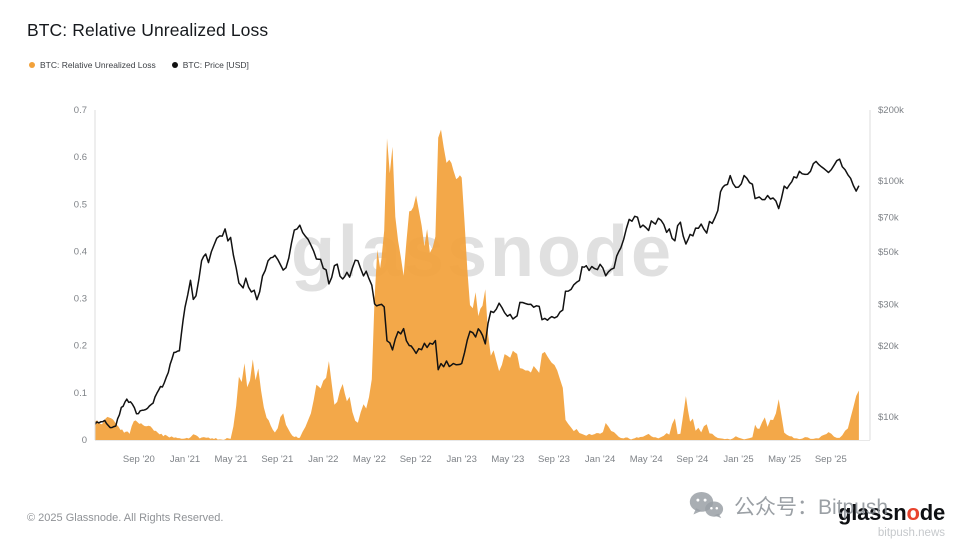  What do you see at coordinates (139, 459) in the screenshot?
I see `x-axis-tick-label: Sep '20` at bounding box center [139, 459].